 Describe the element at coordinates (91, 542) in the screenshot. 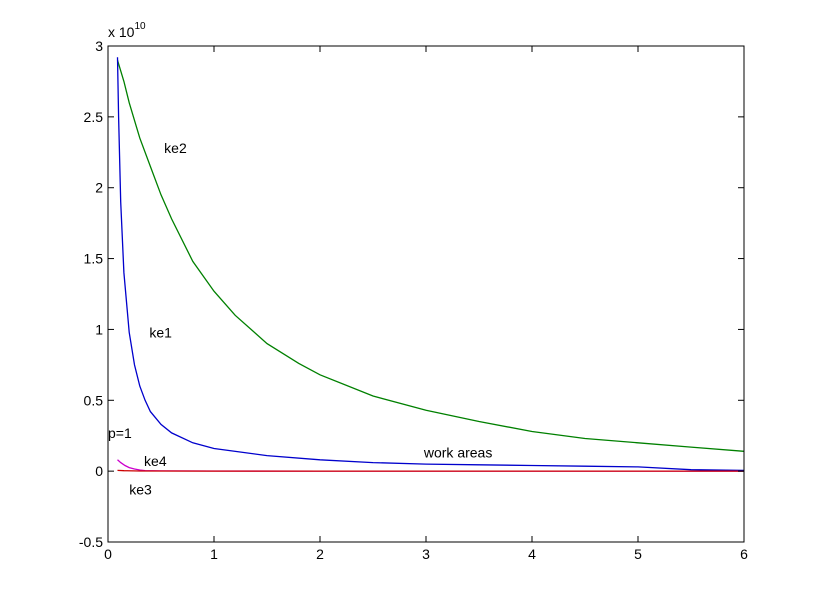

I see `y-tick-label: -0.5` at that location.